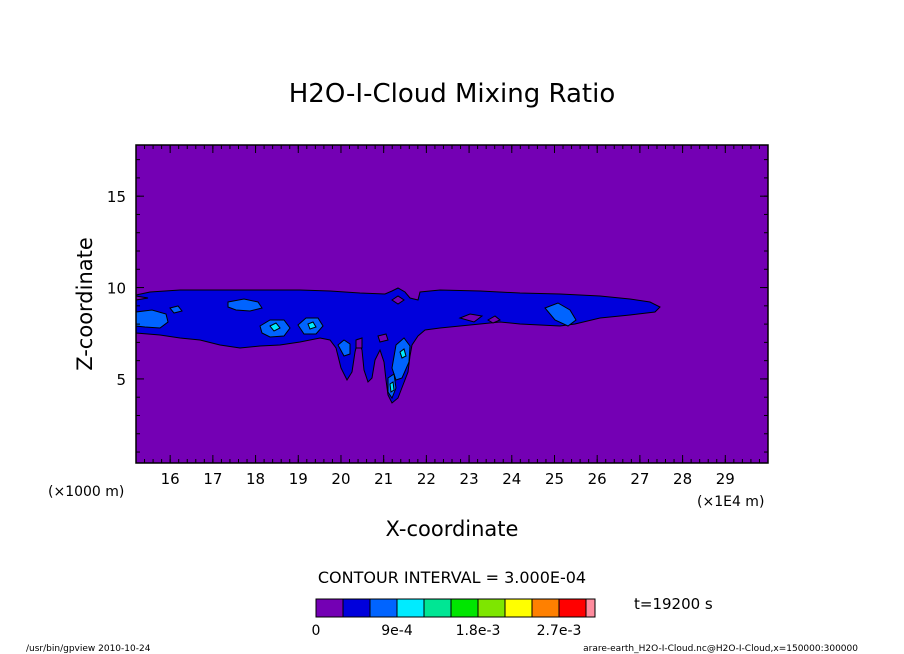 The image size is (904, 654). Describe the element at coordinates (452, 94) in the screenshot. I see `chart-title: H2O-I-Cloud Mixing Ratio` at that location.